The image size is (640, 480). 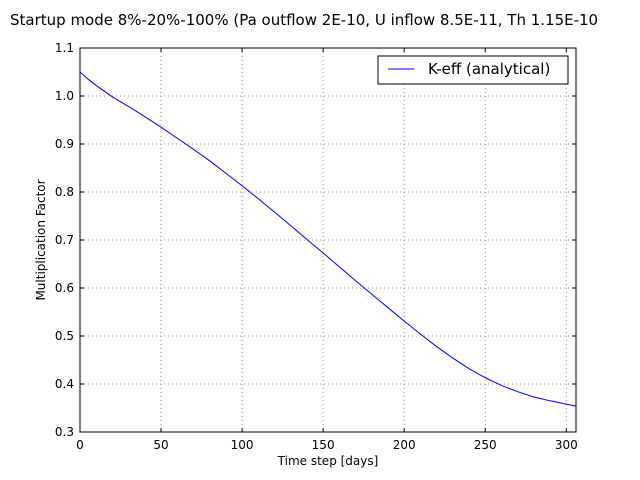 What do you see at coordinates (485, 445) in the screenshot?
I see `x-tick-label: 250` at bounding box center [485, 445].